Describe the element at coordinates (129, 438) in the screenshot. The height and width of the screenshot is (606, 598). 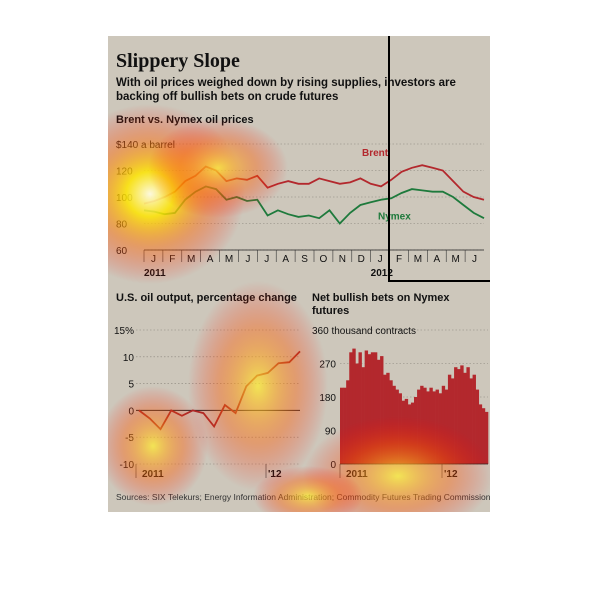
I see `y-tick-label: -5` at that location.